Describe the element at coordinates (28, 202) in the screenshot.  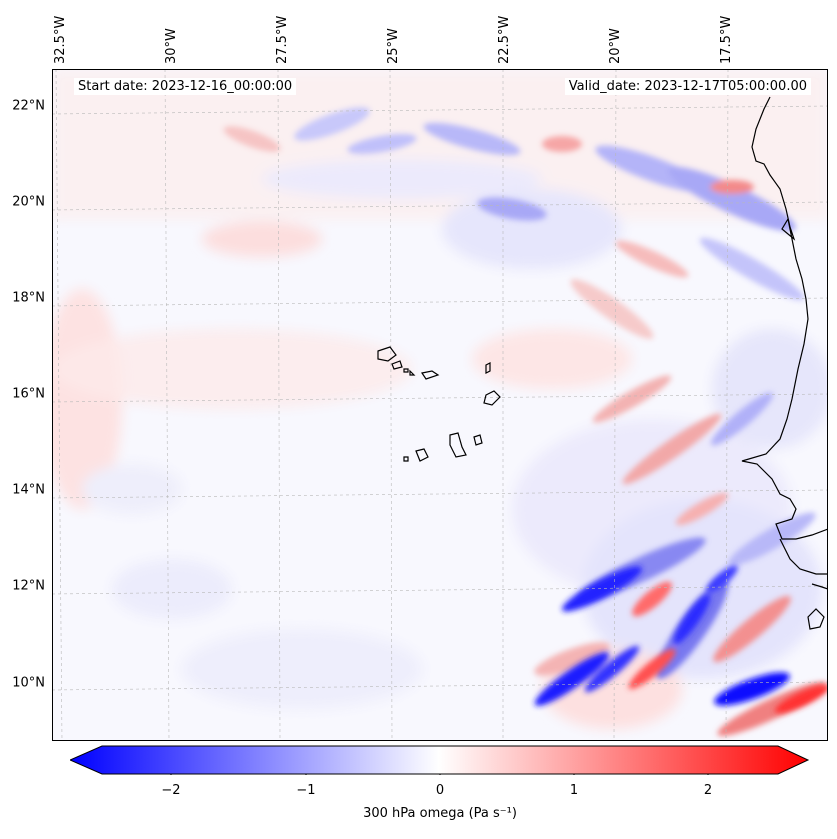
I see `lat-label-20n: 20°N` at that location.